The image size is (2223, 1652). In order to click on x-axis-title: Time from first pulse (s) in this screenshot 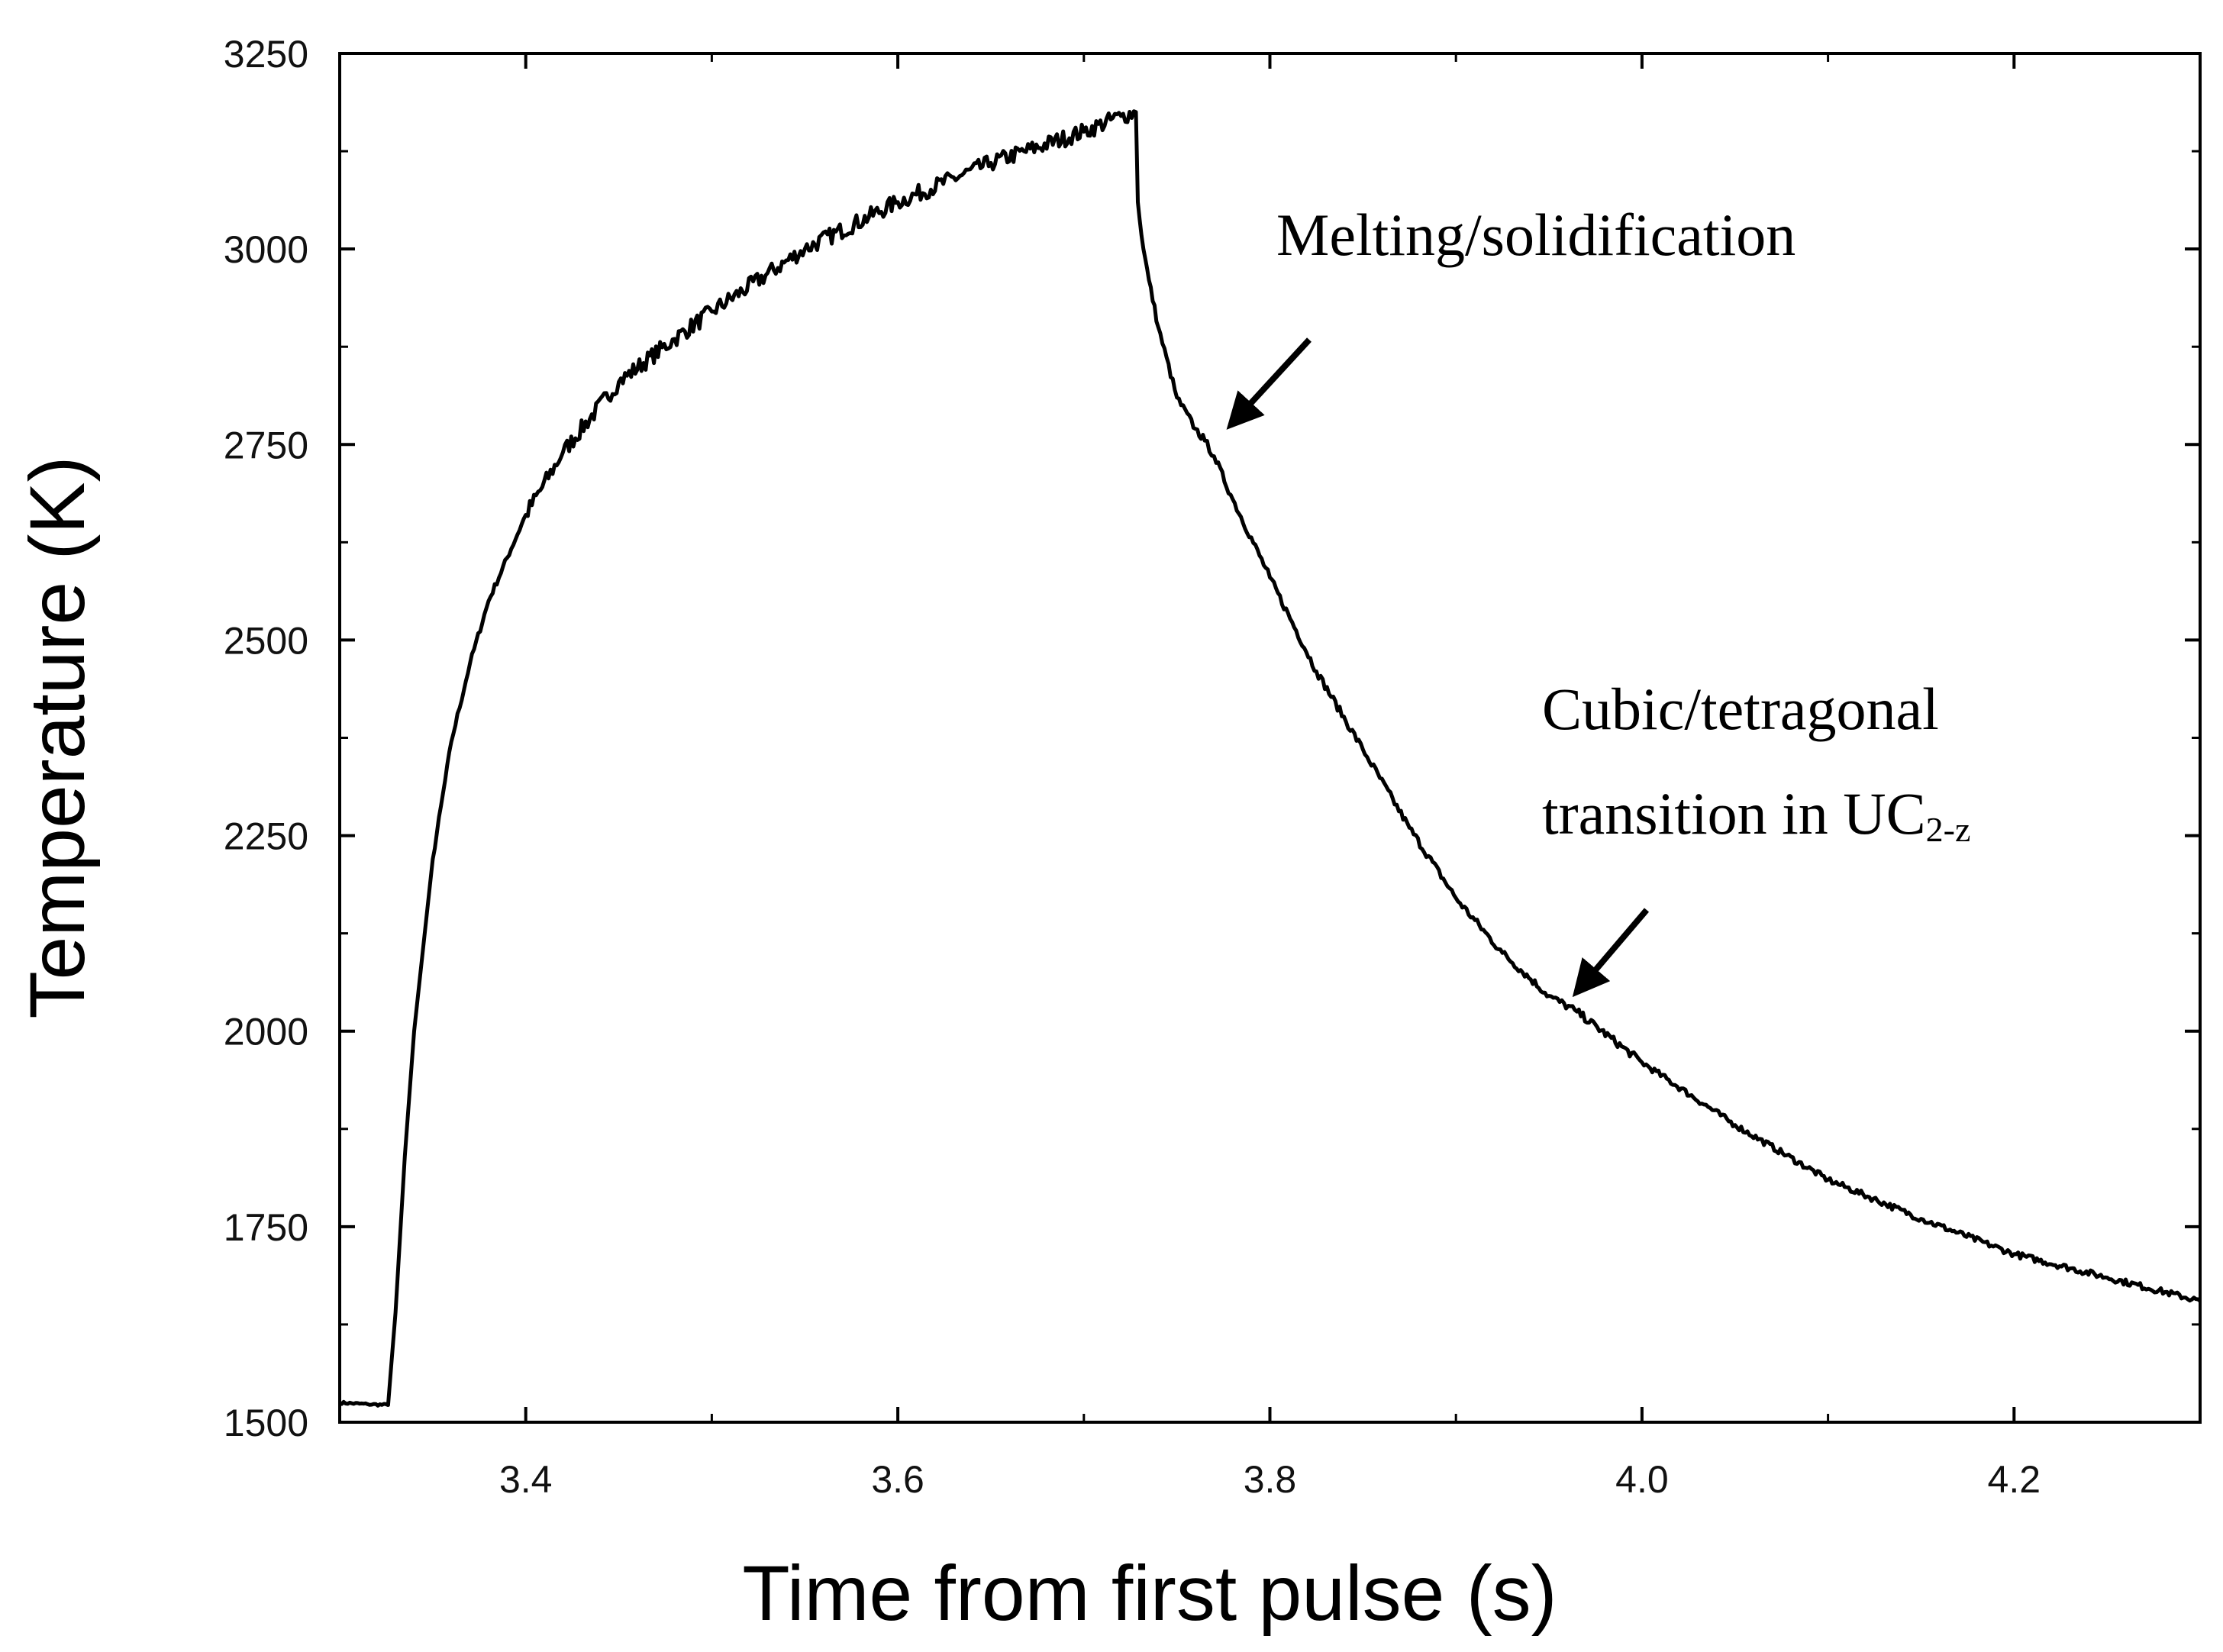, I will do `click(1149, 1593)`.